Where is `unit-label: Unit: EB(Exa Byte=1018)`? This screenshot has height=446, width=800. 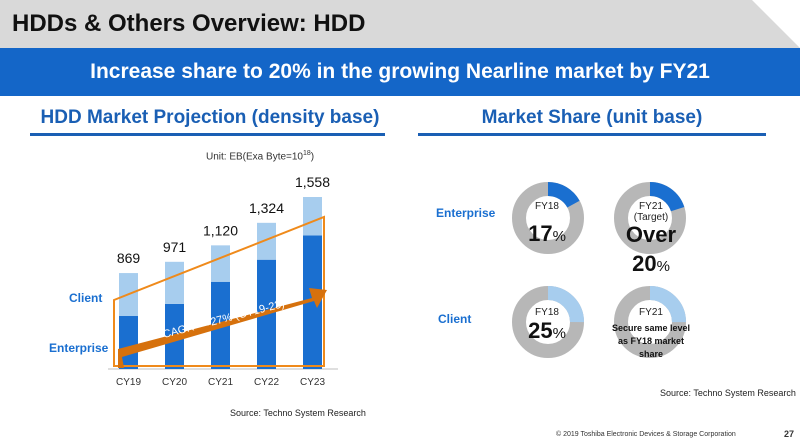
unit-label: Unit: EB(Exa Byte=1018) is located at coordinates (260, 156).